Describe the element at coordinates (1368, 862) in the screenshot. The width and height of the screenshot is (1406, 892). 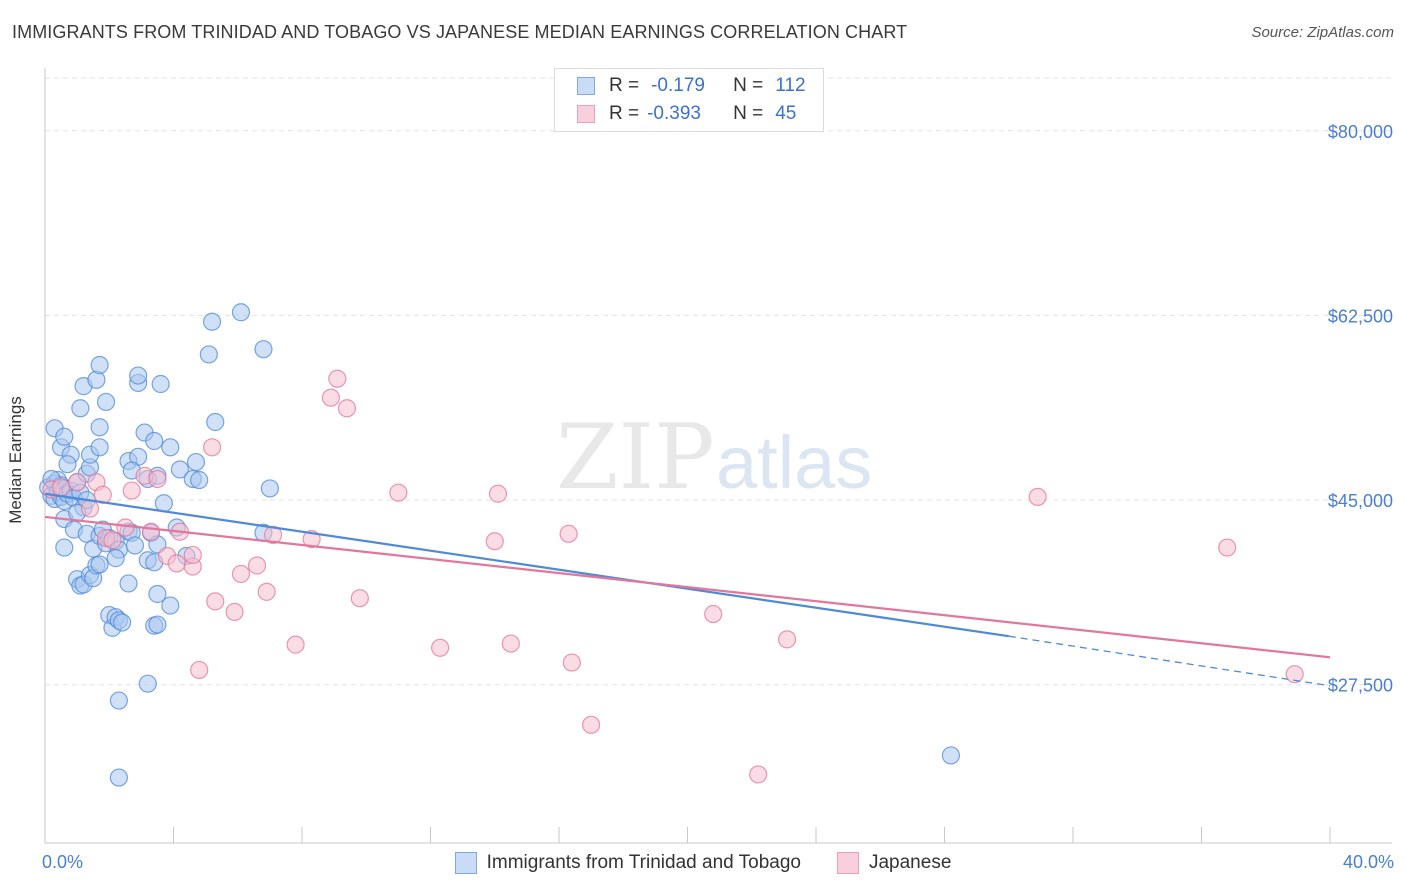
I see `x-tick-label-max: 40.0%` at that location.